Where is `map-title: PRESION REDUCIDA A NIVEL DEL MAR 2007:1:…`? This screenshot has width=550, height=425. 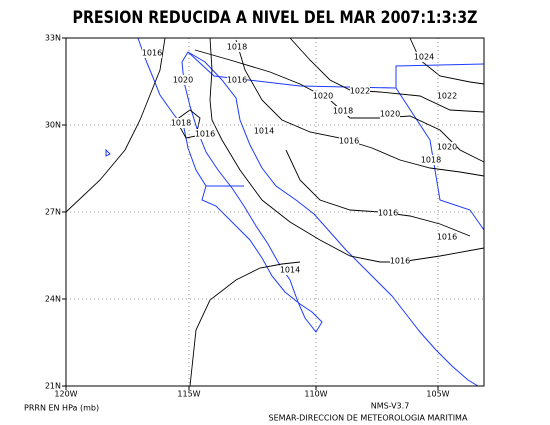 map-title: PRESION REDUCIDA A NIVEL DEL MAR 2007:1:… is located at coordinates (275, 18).